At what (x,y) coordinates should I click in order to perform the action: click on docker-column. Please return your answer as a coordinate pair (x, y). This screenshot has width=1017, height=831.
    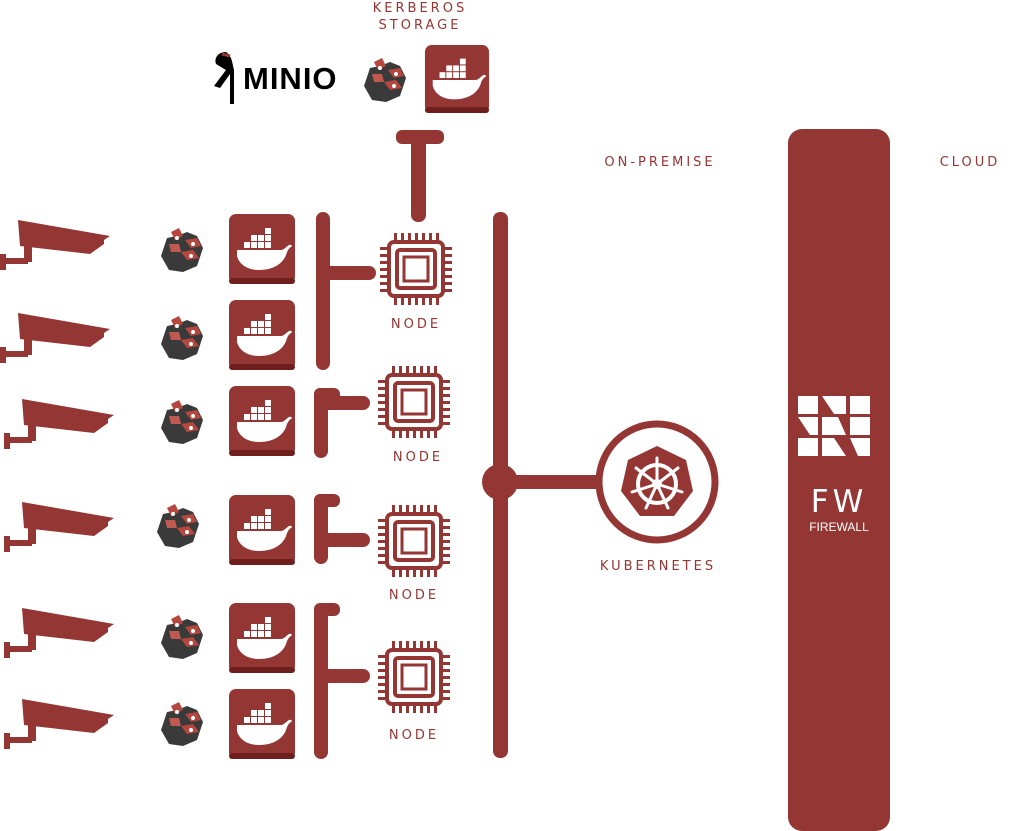
    Looking at the image, I should click on (262, 486).